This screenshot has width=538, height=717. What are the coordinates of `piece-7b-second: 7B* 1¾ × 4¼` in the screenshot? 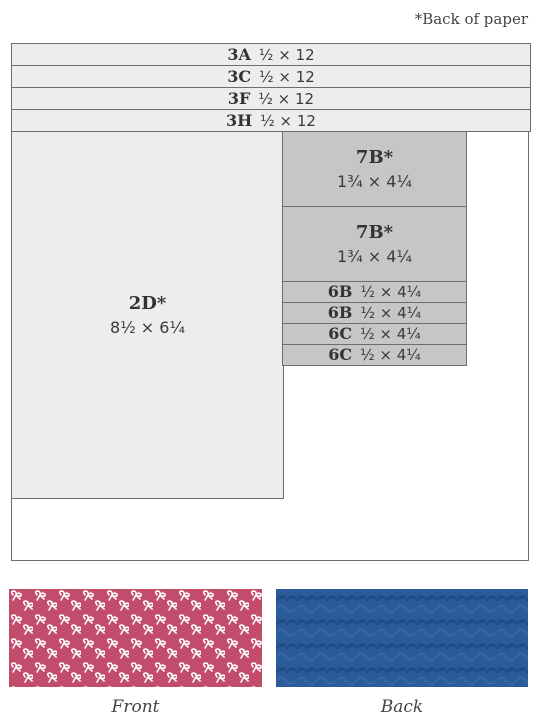 It's located at (374, 244).